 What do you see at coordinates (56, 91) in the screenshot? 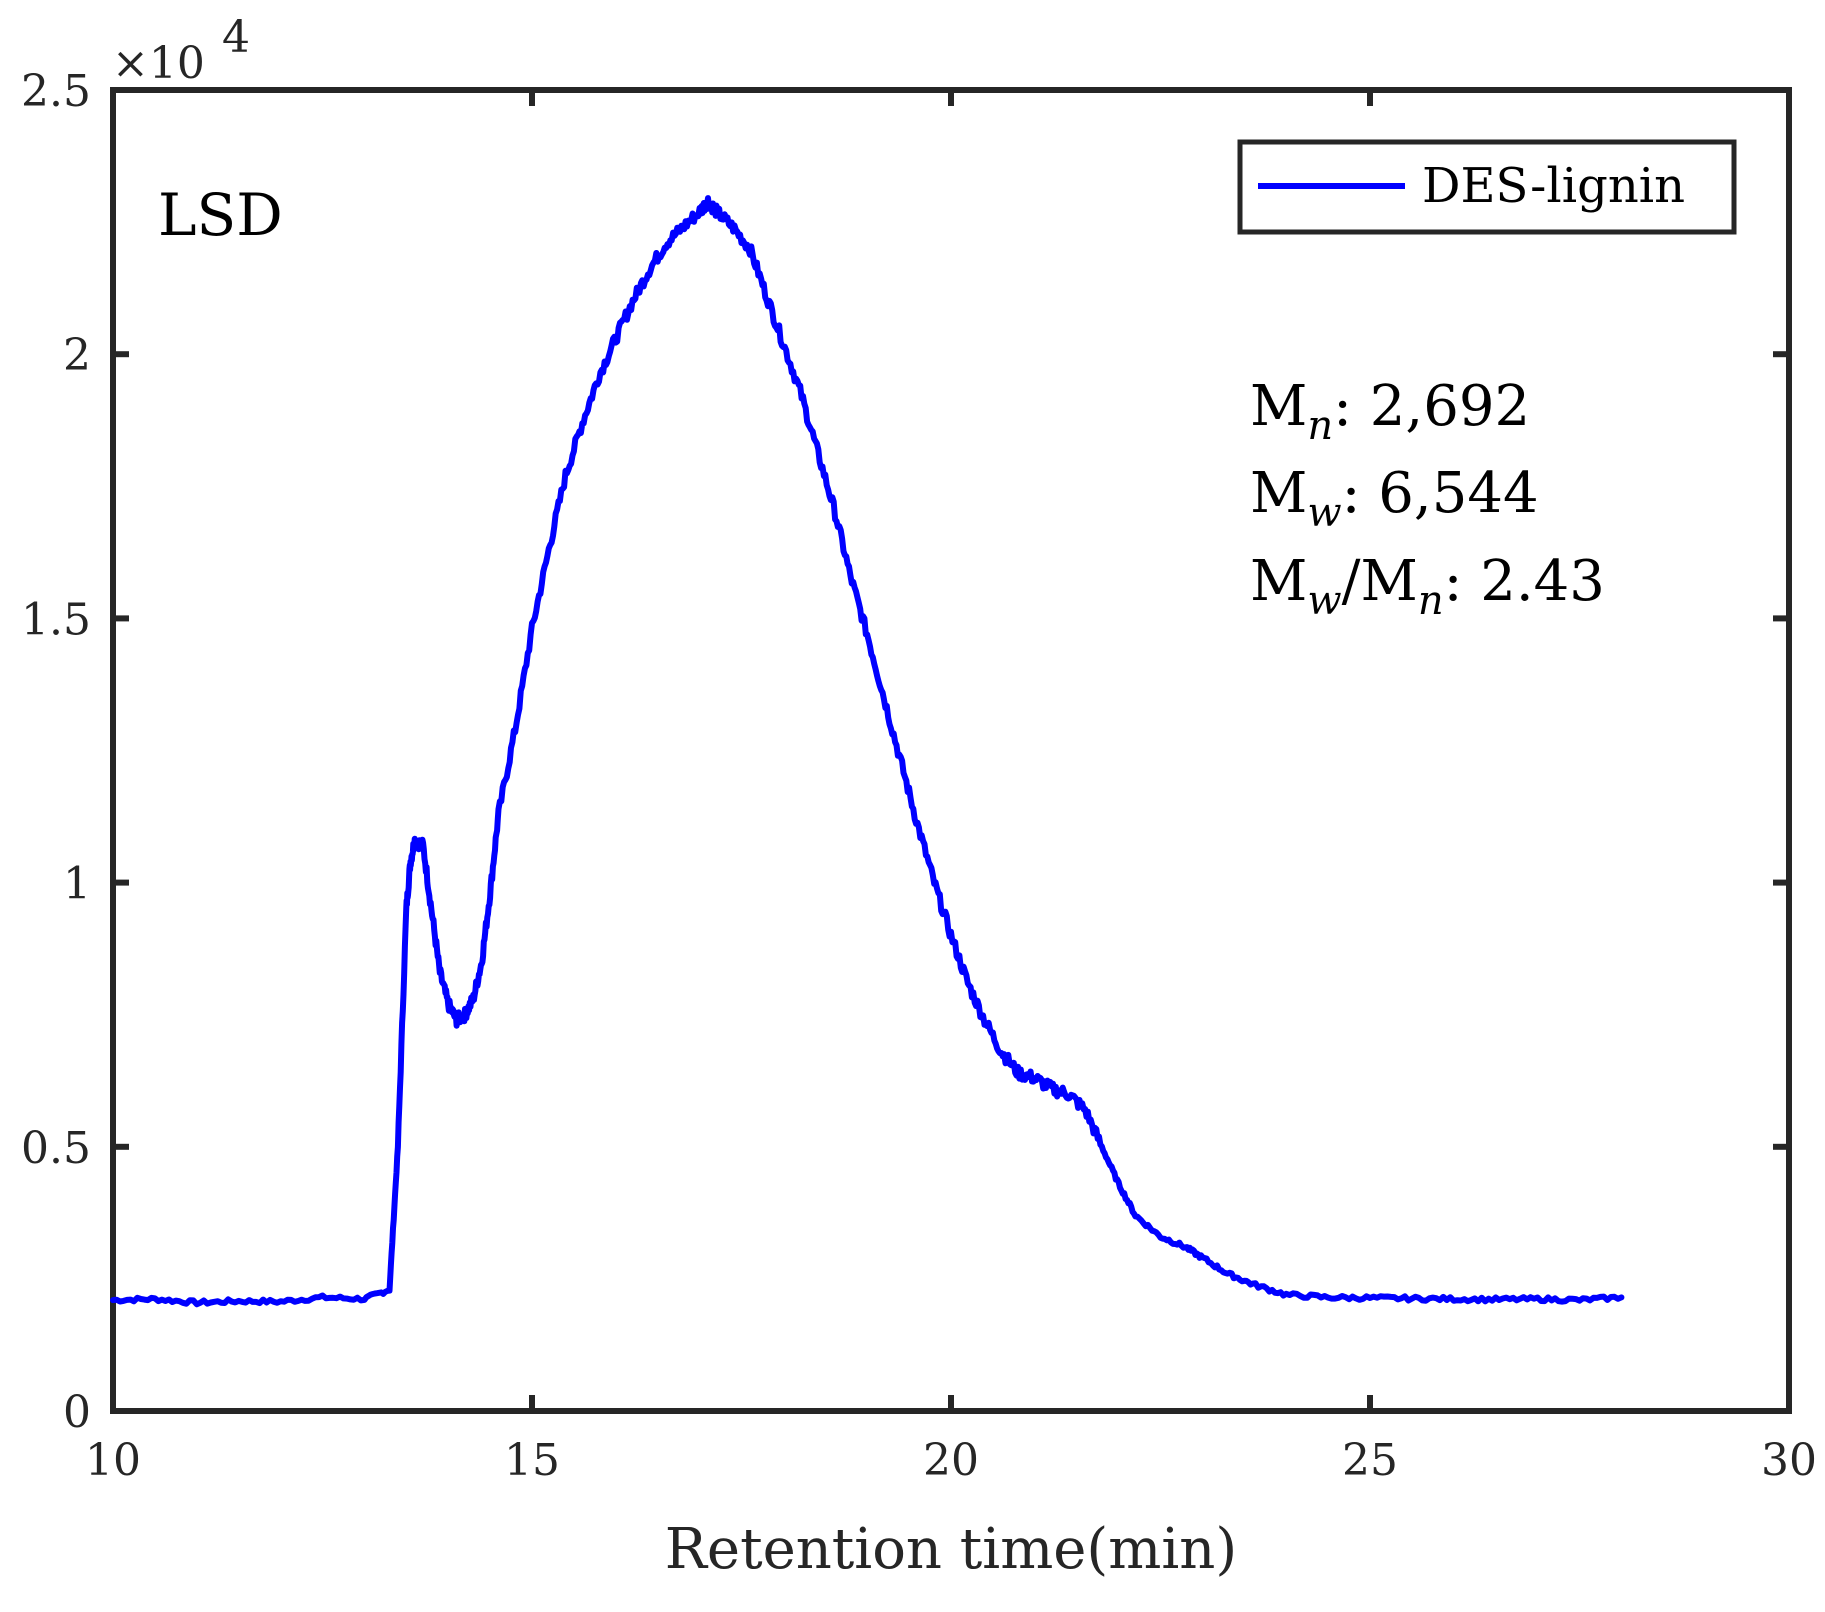
I see `y-tick-label: 2.5` at bounding box center [56, 91].